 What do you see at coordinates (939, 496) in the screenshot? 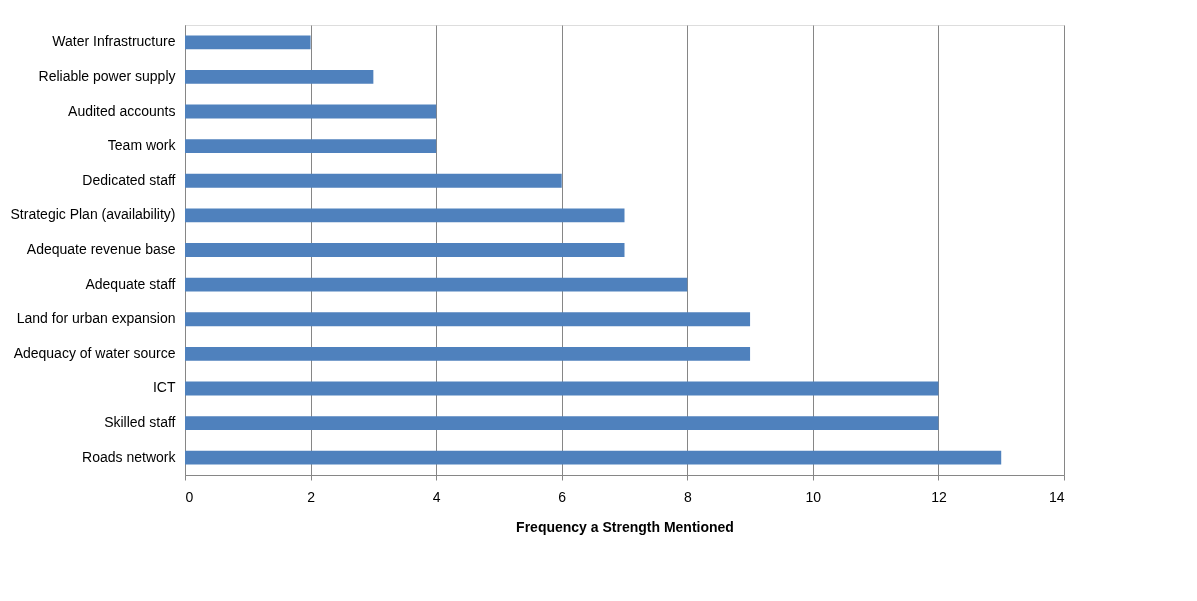
I see `x-tick-label: 12` at bounding box center [939, 496].